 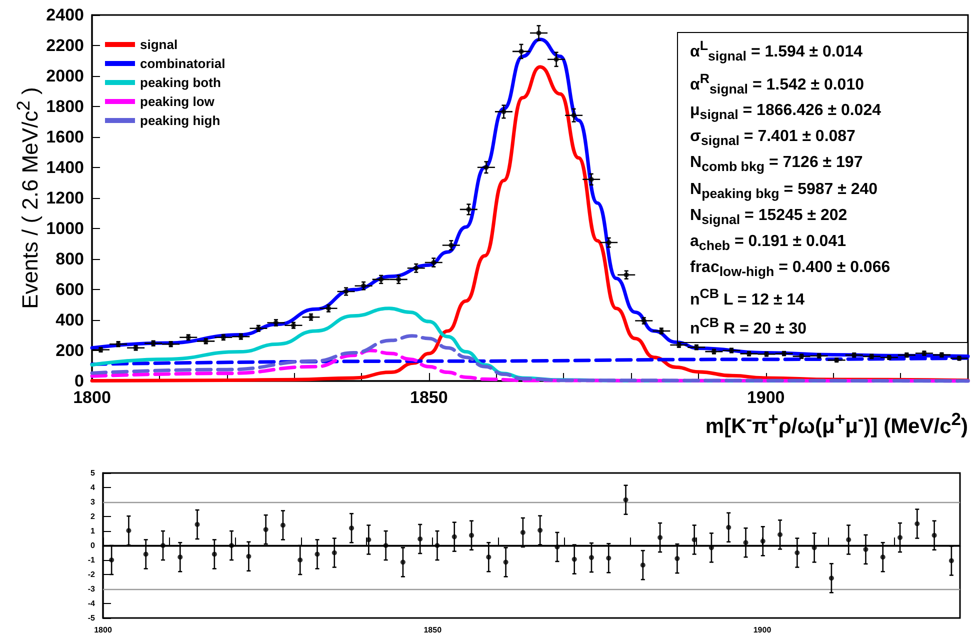 I want to click on y-tick-label: 1800, so click(x=65, y=106).